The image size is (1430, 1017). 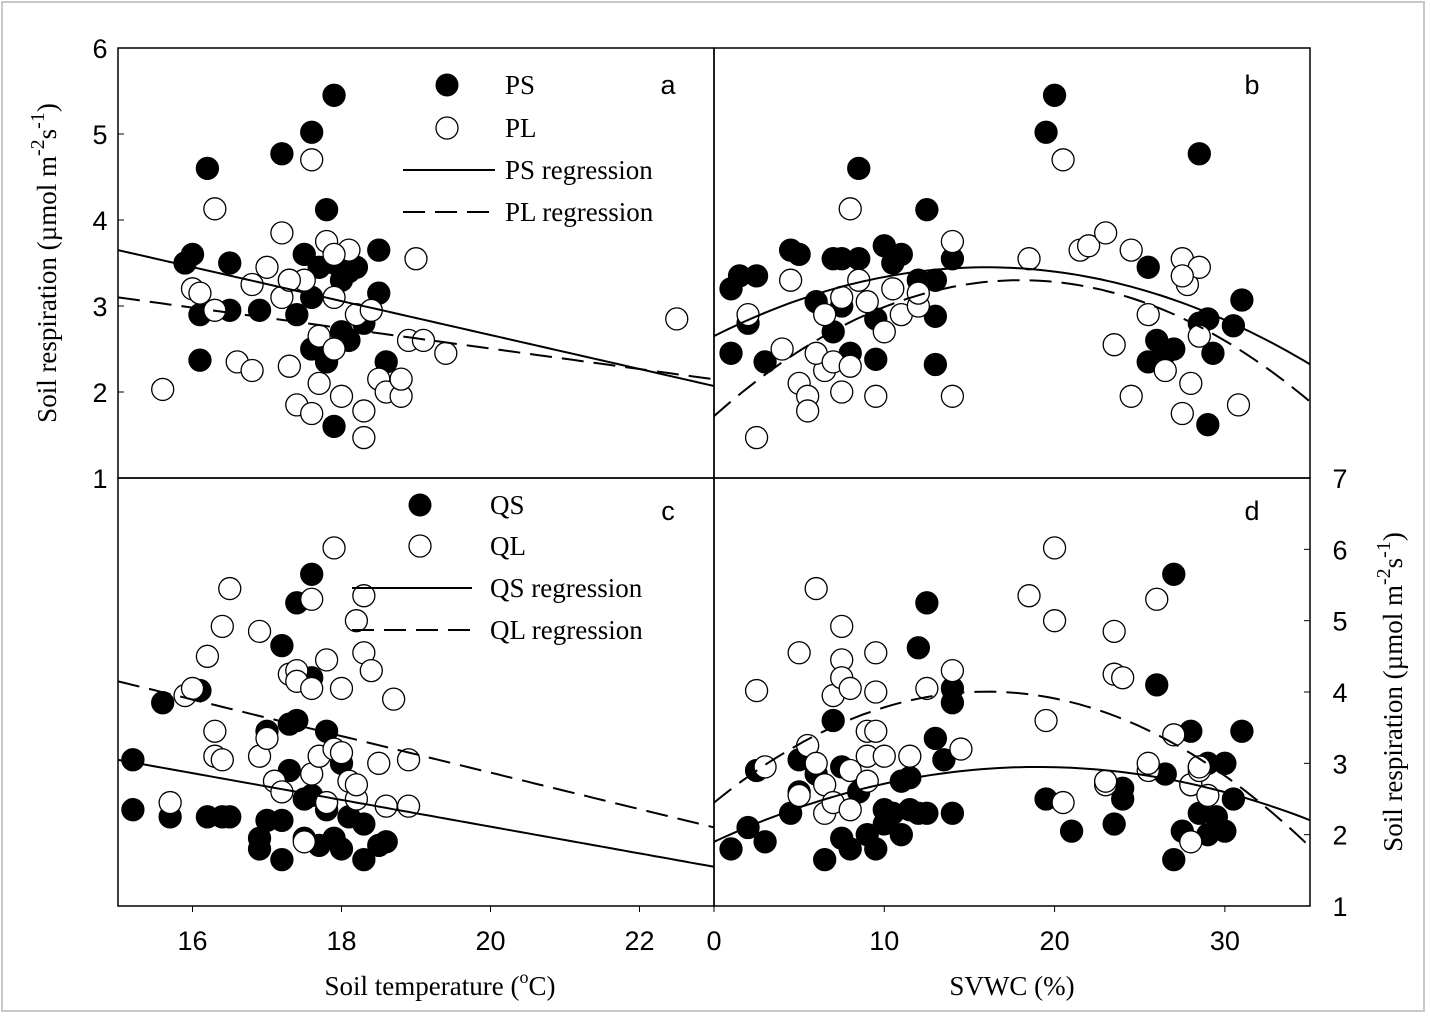 I want to click on legend-marker-filled, so click(x=420, y=505).